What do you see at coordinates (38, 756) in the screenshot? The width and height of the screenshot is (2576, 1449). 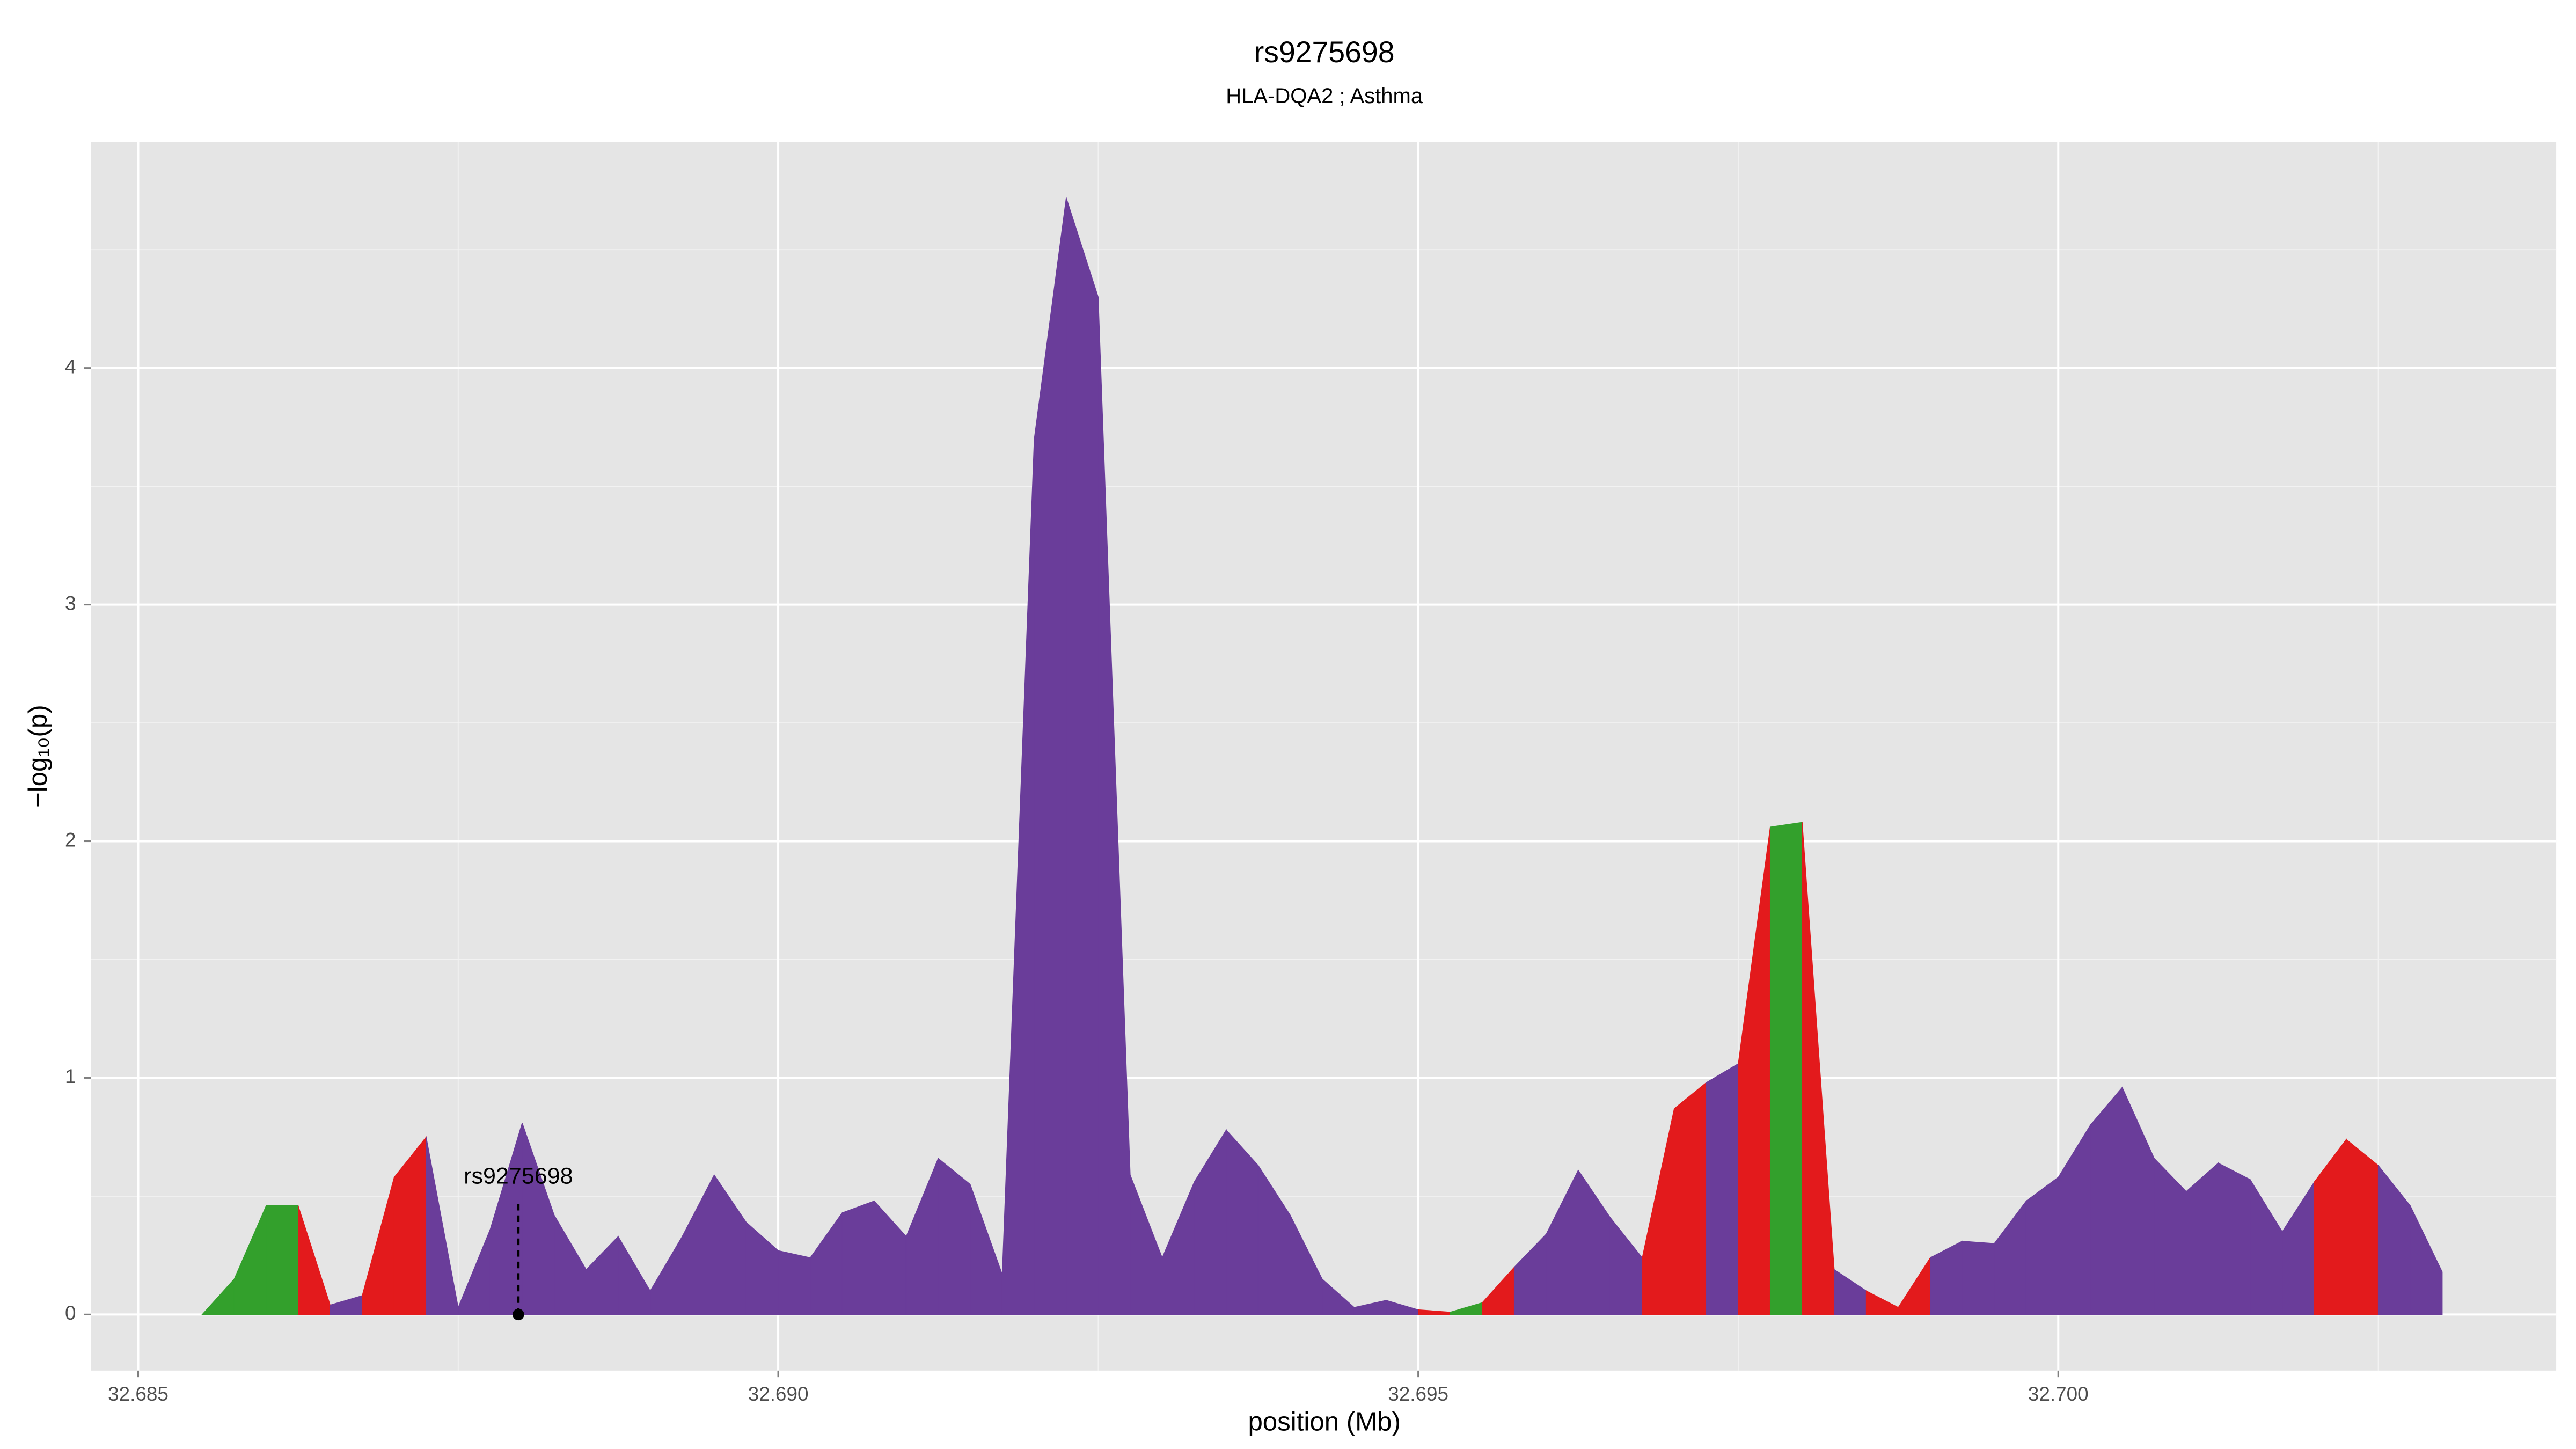 I see `y-axis-label: −log₁₀(p)` at bounding box center [38, 756].